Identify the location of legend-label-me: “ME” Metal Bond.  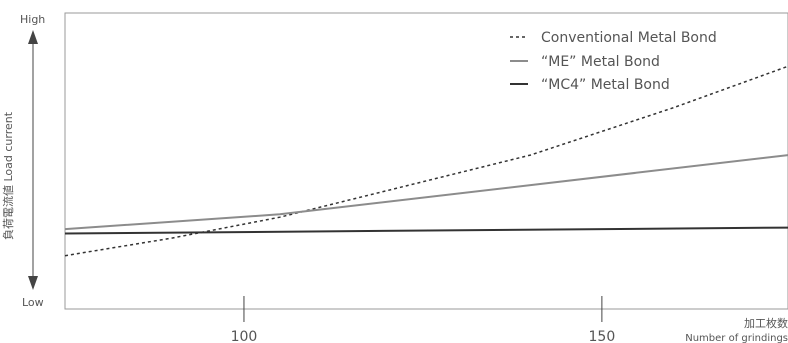
(600, 62).